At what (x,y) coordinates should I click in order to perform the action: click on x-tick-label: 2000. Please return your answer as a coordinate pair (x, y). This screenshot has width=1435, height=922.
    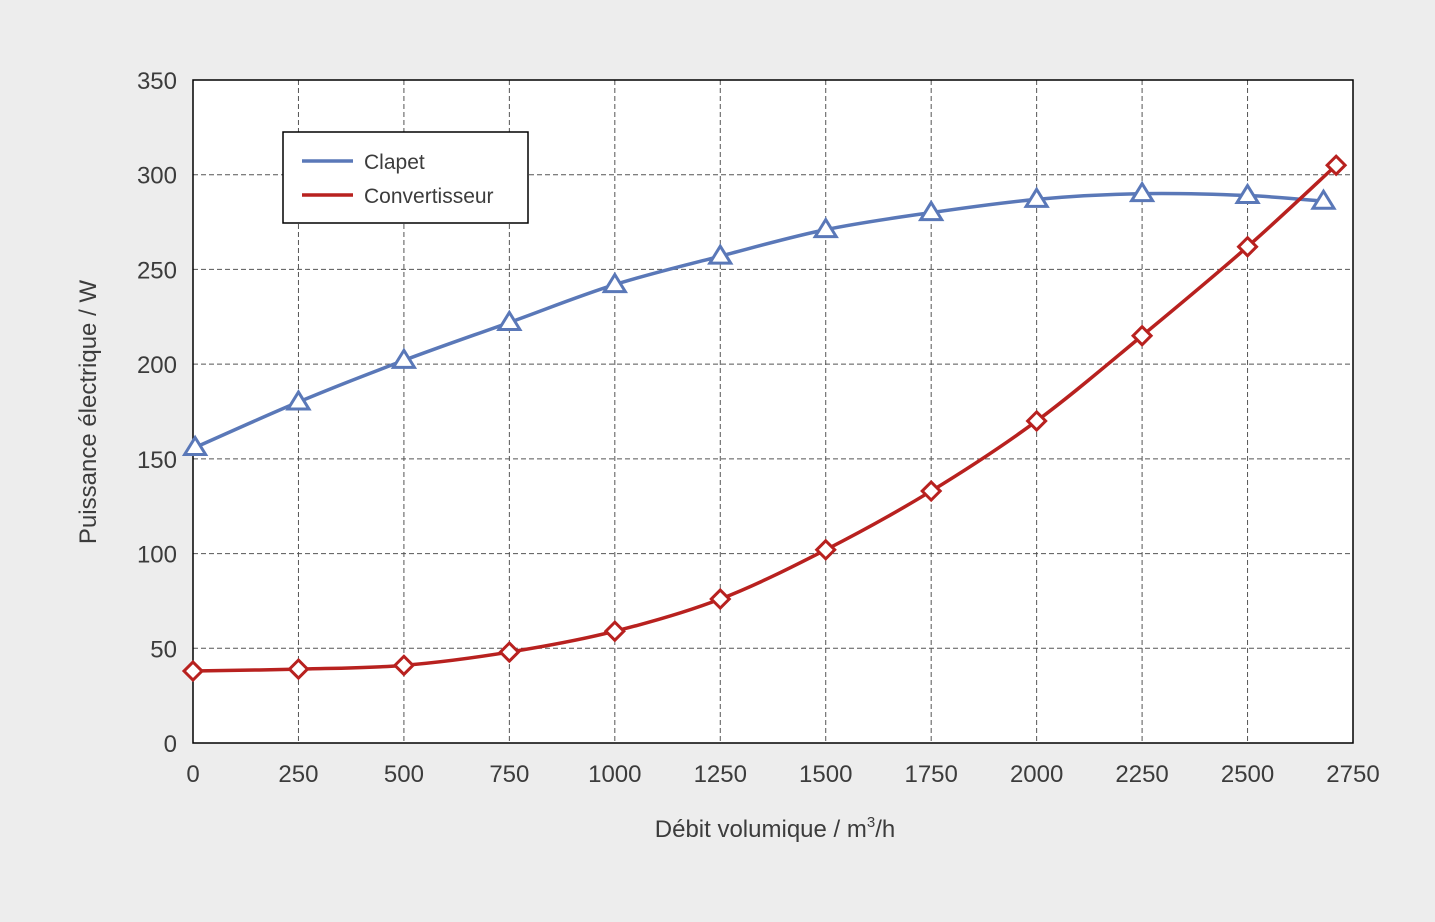
    Looking at the image, I should click on (1036, 774).